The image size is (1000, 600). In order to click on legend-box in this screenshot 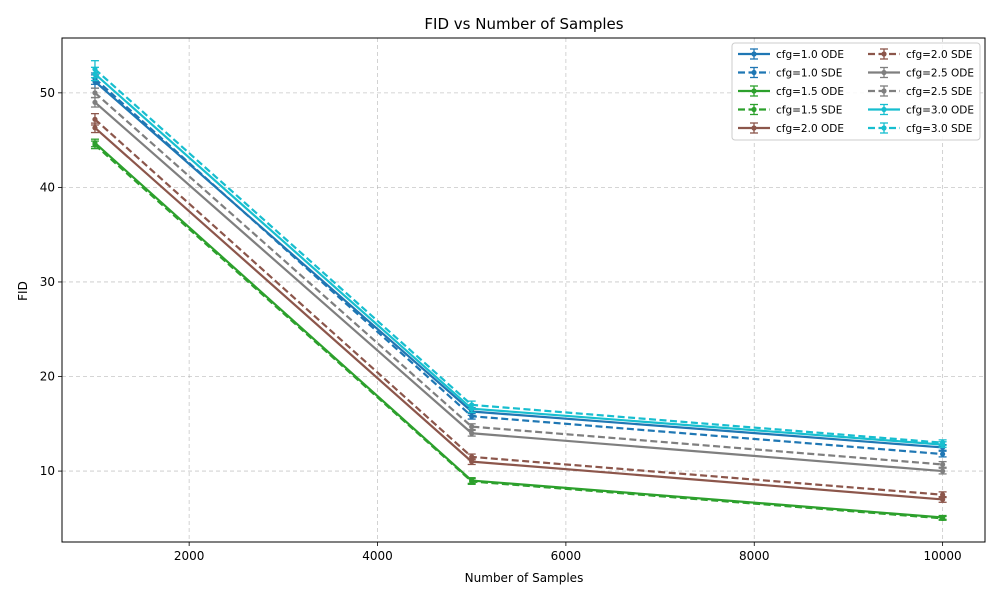, I will do `click(856, 91)`.